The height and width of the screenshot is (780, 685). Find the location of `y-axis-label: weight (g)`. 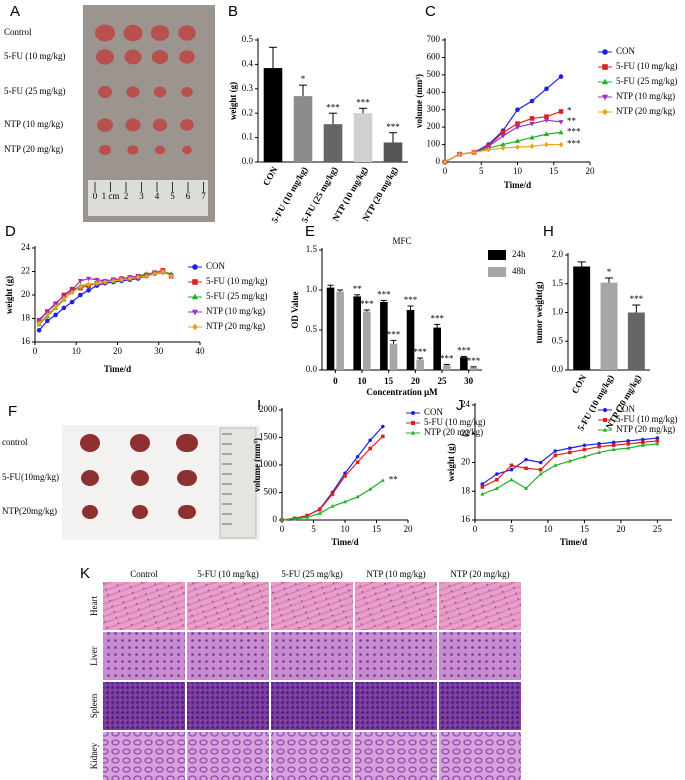

y-axis-label: weight (g) is located at coordinates (233, 101).